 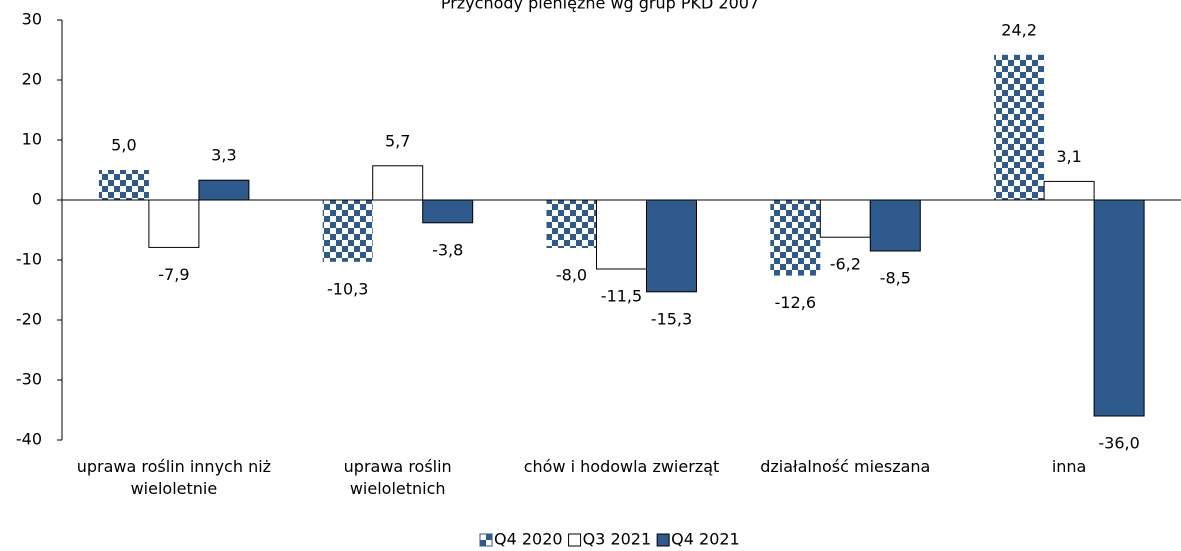 What do you see at coordinates (37, 199) in the screenshot?
I see `y-tick-label: 0` at bounding box center [37, 199].